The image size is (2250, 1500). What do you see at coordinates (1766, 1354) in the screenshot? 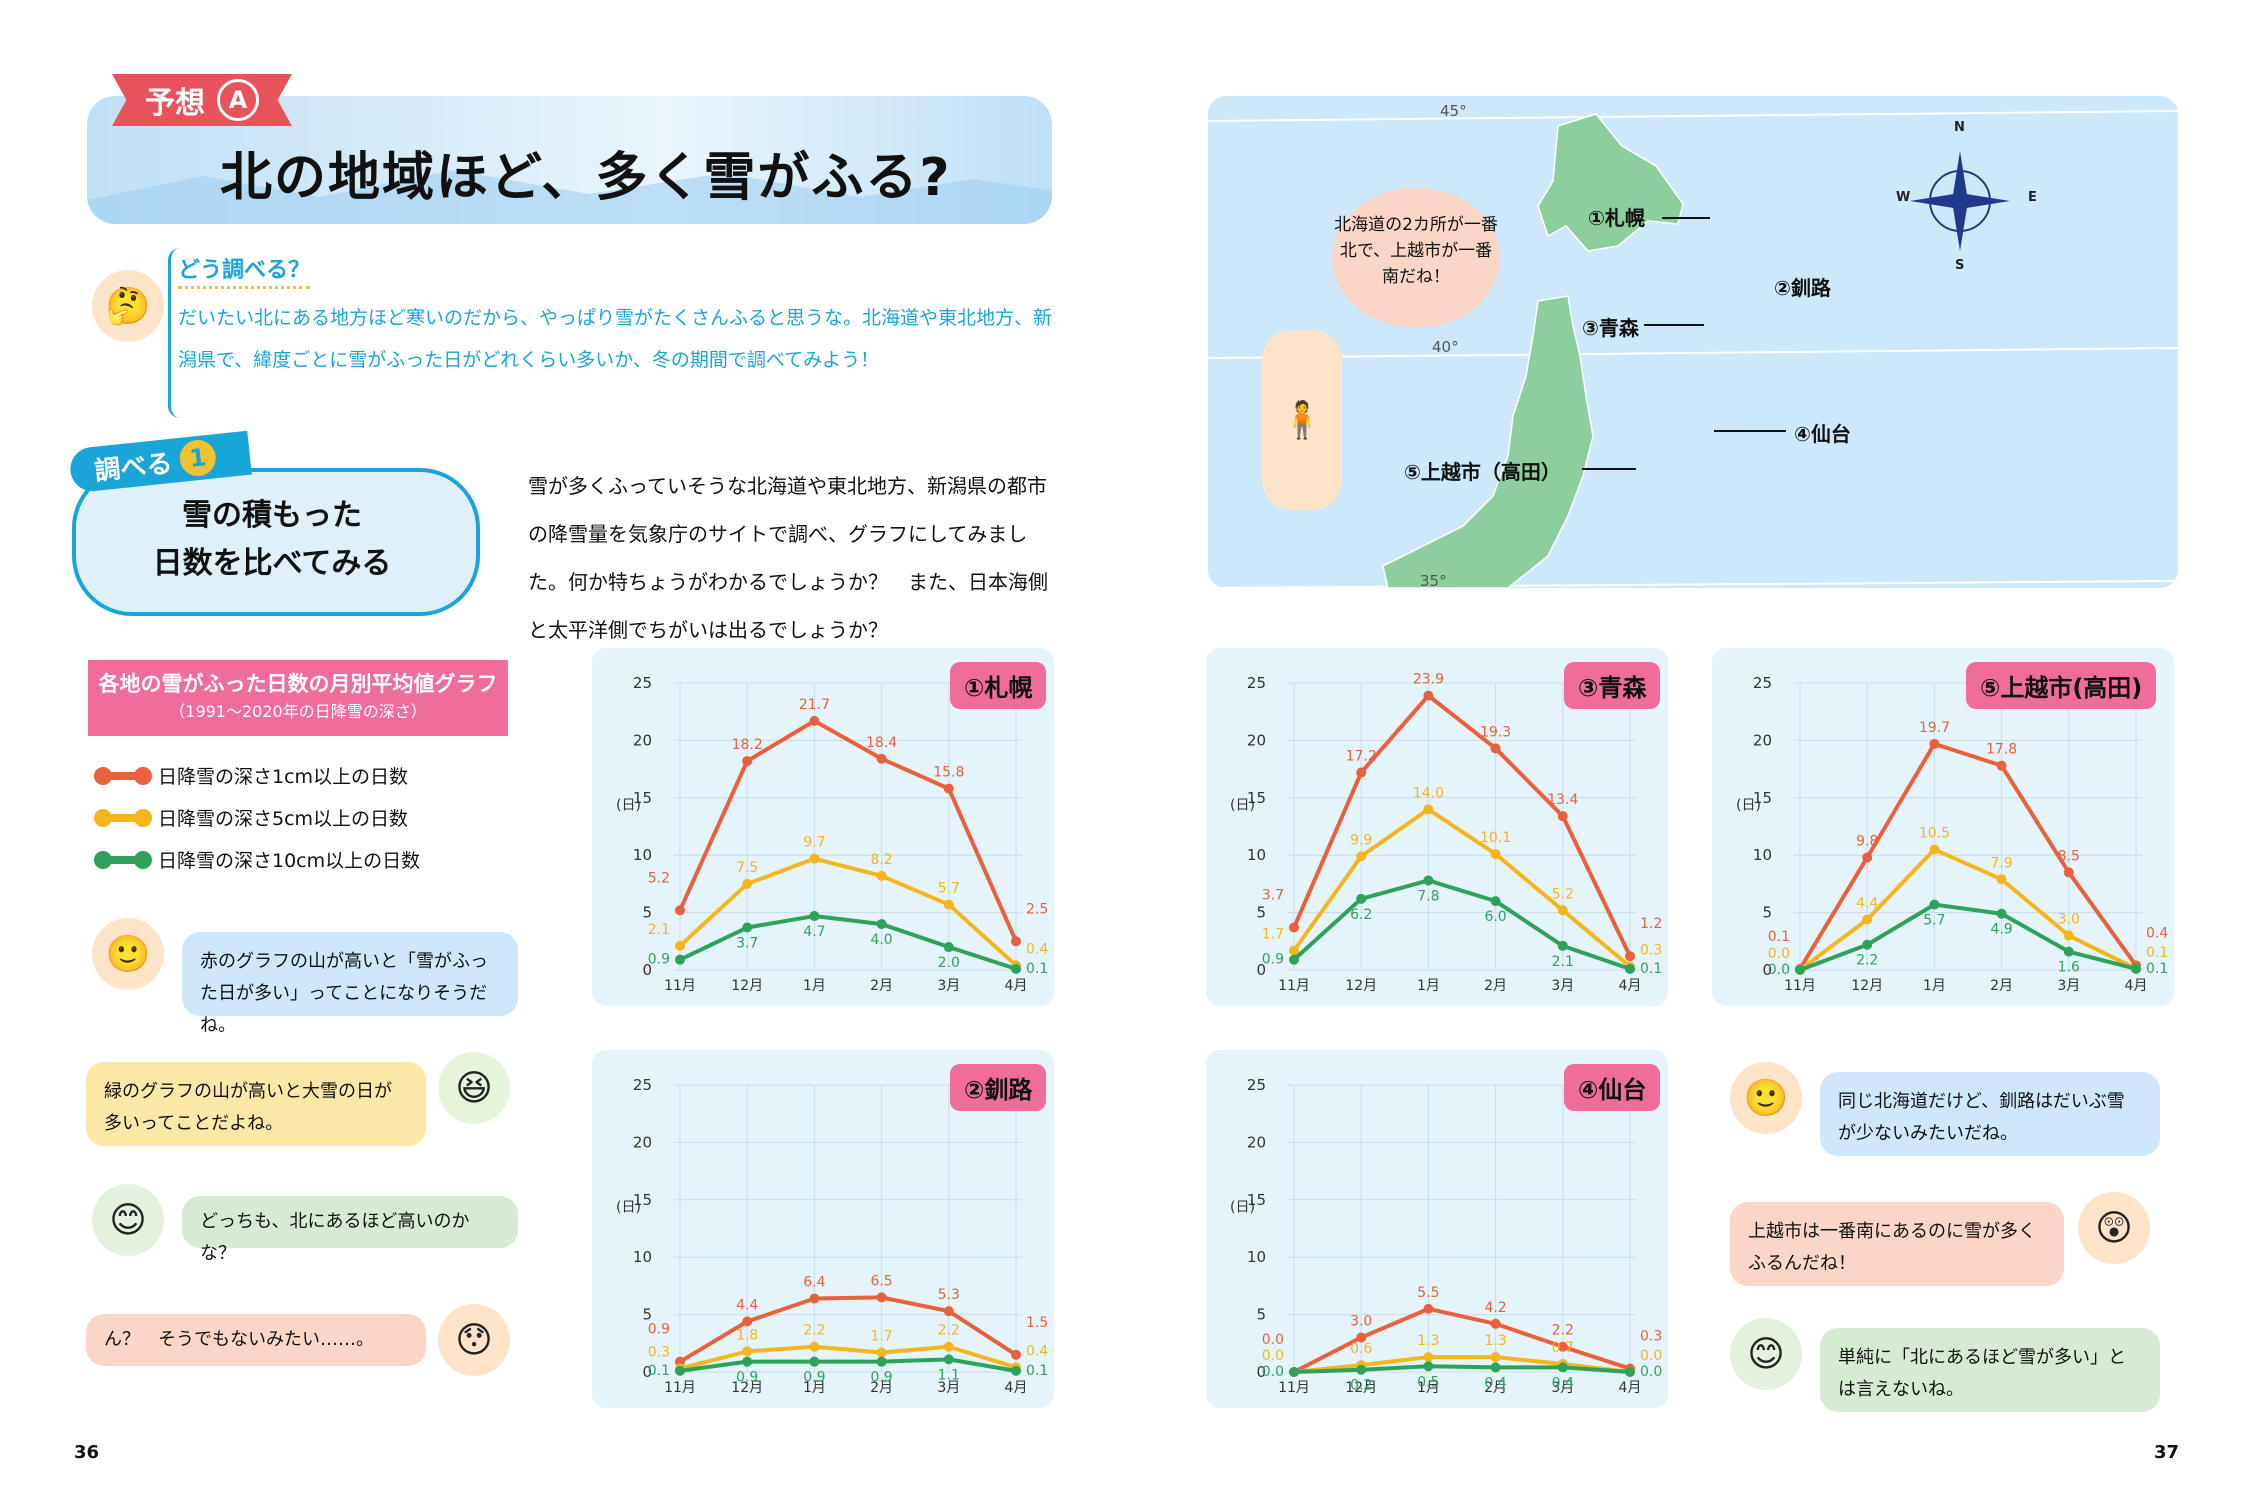
I see `girl-headphones-icon: 😊` at bounding box center [1766, 1354].